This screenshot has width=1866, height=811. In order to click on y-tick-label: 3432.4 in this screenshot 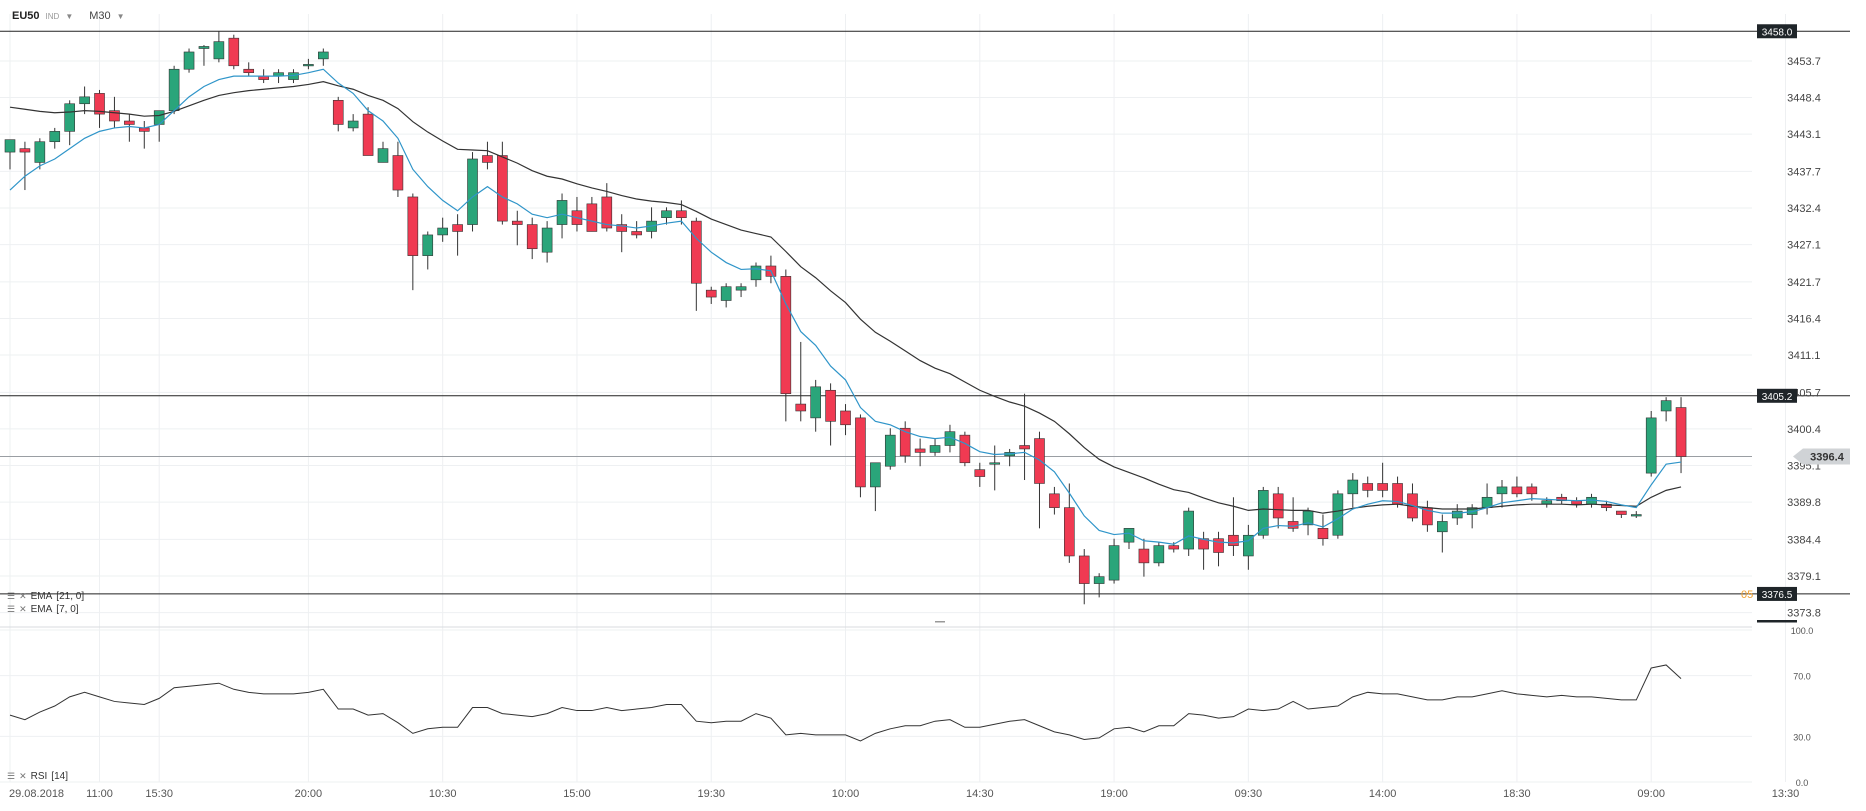, I will do `click(1804, 209)`.